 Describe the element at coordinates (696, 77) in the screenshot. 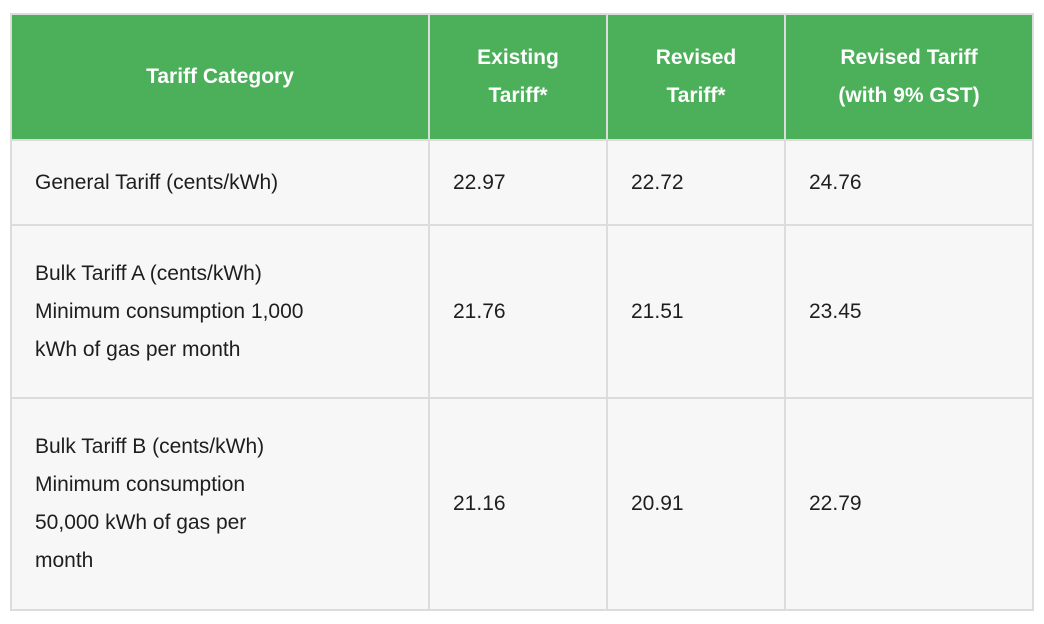

I see `column-header-revised-tariff: Revised Tariff*` at that location.